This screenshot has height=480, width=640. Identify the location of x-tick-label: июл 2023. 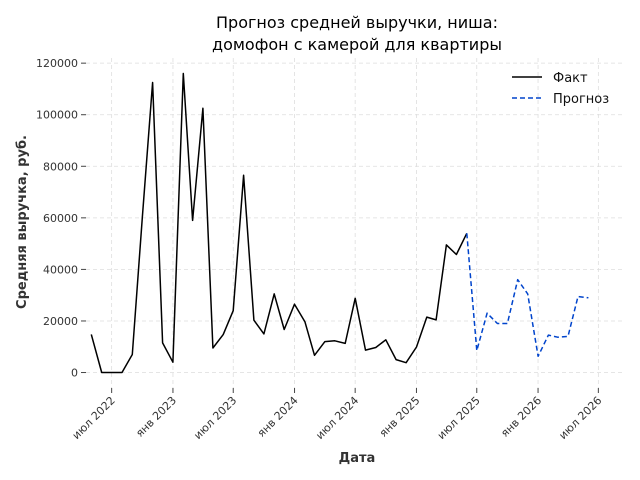
(215, 418).